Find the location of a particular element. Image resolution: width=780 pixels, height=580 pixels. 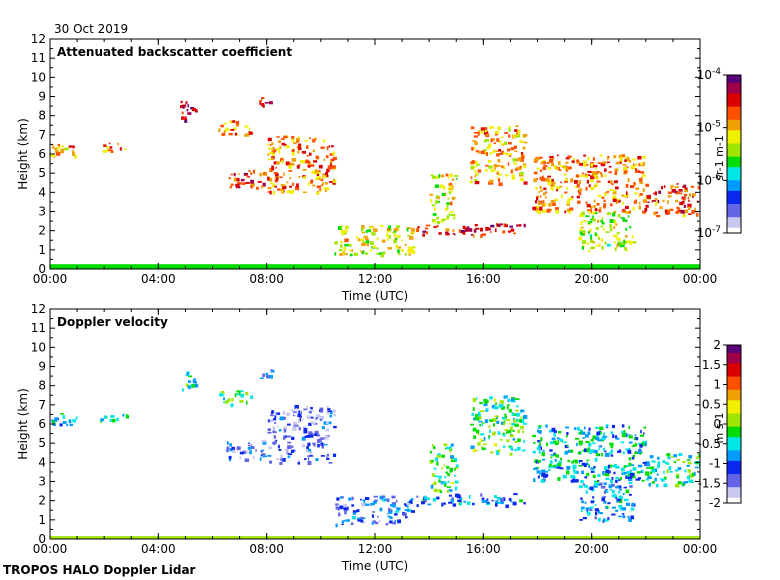

y-tick-label: 10 is located at coordinates (38, 347).